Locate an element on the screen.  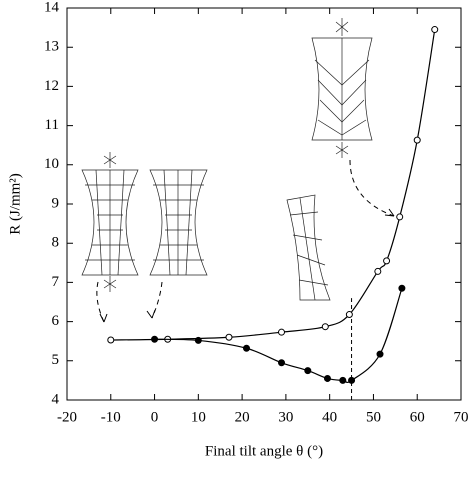
x-tick-label: 50 is located at coordinates (373, 417).